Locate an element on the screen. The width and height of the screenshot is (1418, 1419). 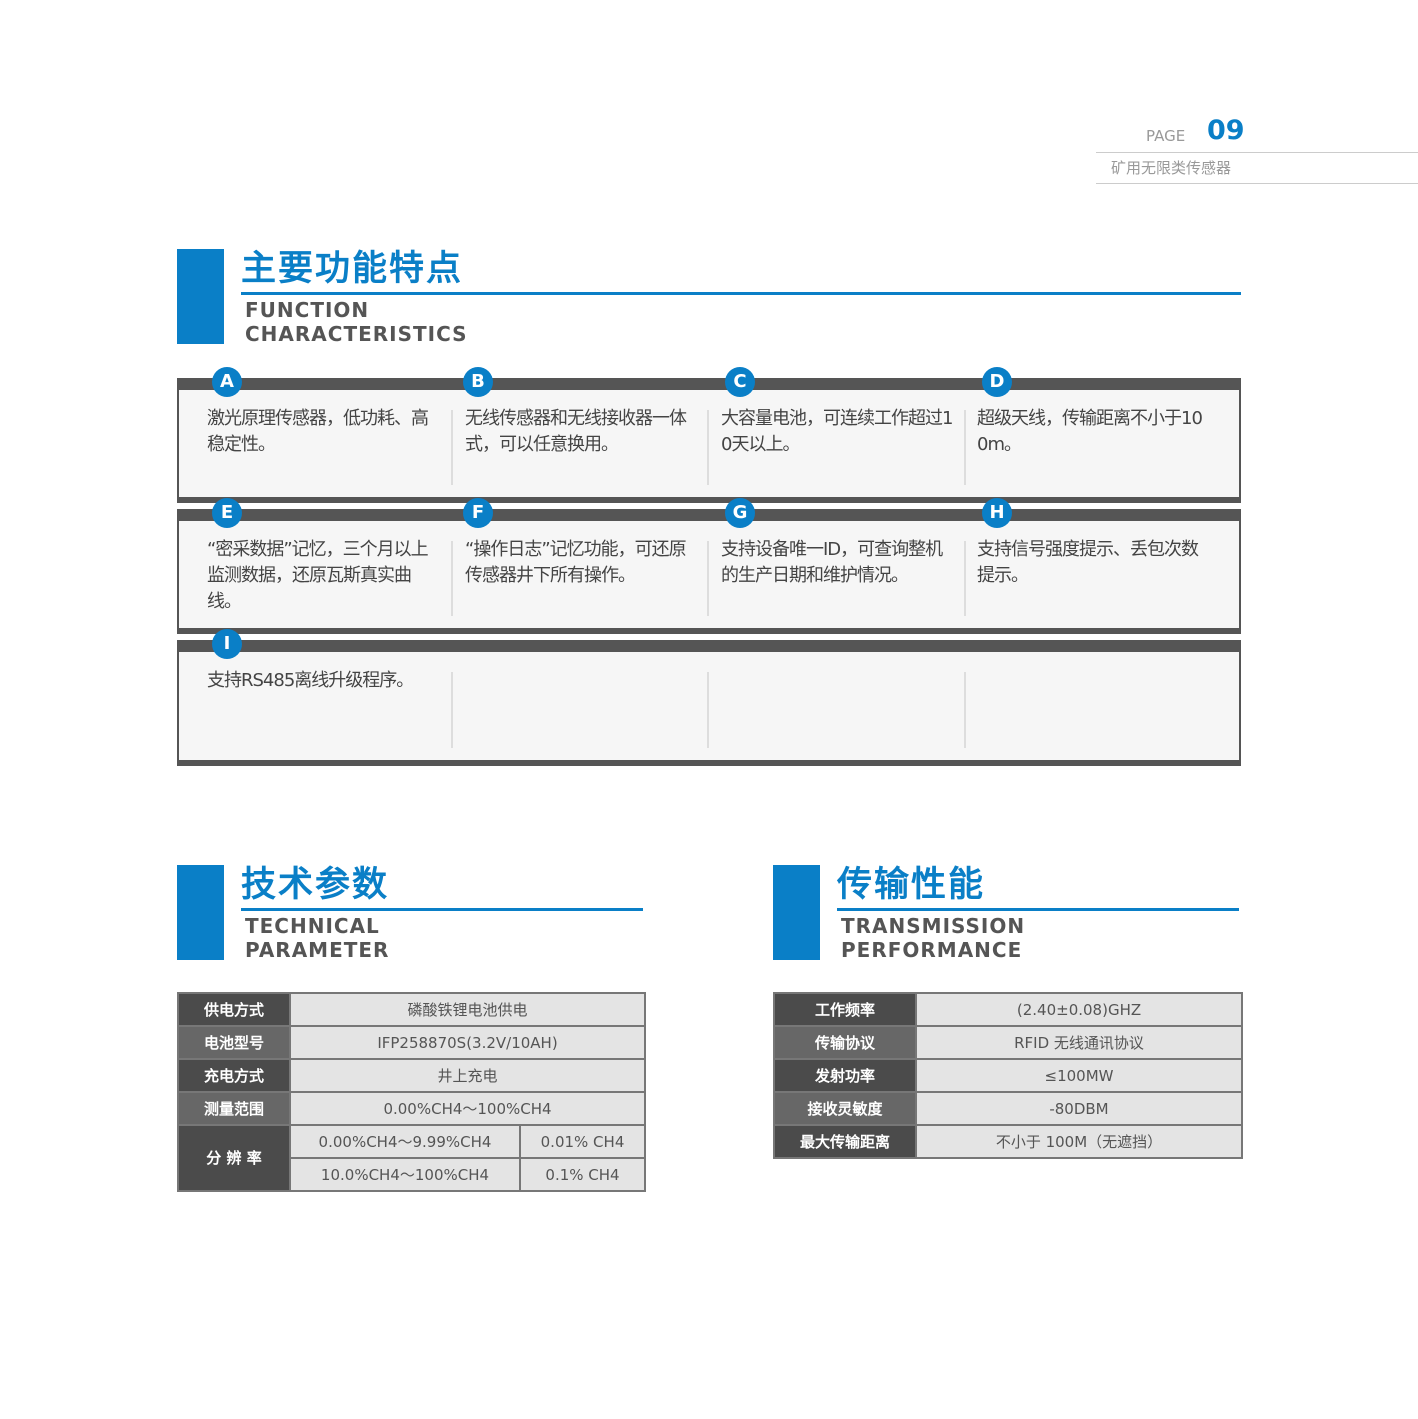
row-label: 供电方式 is located at coordinates (234, 1009).